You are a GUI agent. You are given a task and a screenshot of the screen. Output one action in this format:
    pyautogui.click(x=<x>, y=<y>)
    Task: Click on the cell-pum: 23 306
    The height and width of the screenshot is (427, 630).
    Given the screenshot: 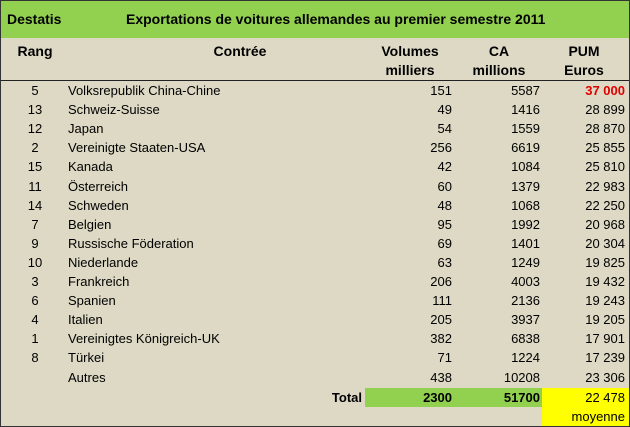 What is the action you would take?
    pyautogui.click(x=605, y=377)
    